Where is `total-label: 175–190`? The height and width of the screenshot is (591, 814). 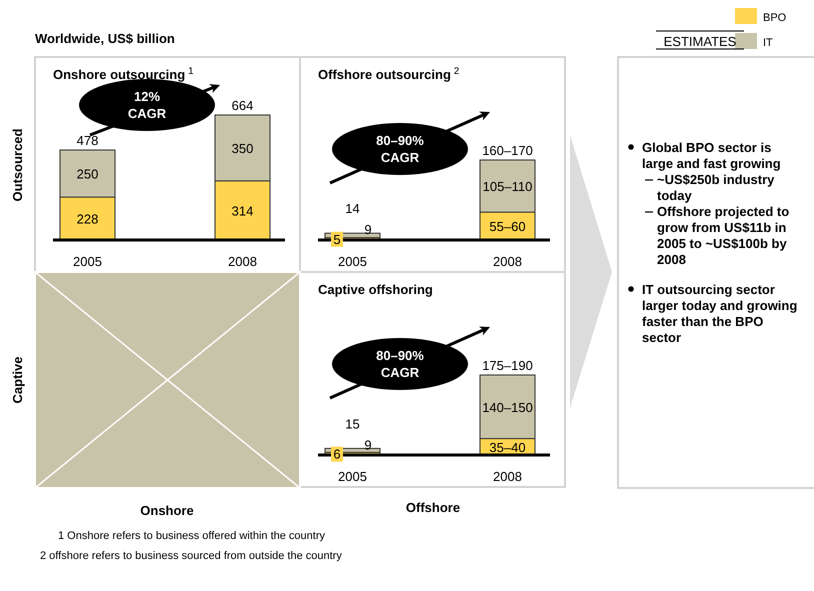 total-label: 175–190 is located at coordinates (507, 365).